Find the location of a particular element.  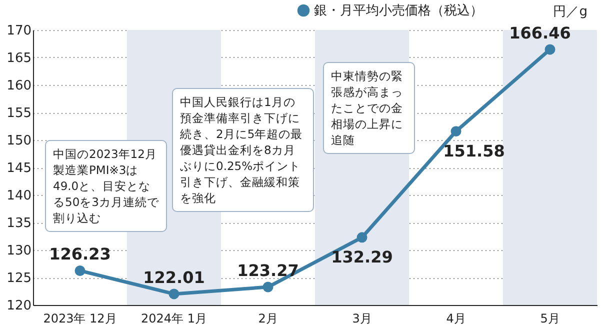

y-tick-label: 150 is located at coordinates (19, 141).